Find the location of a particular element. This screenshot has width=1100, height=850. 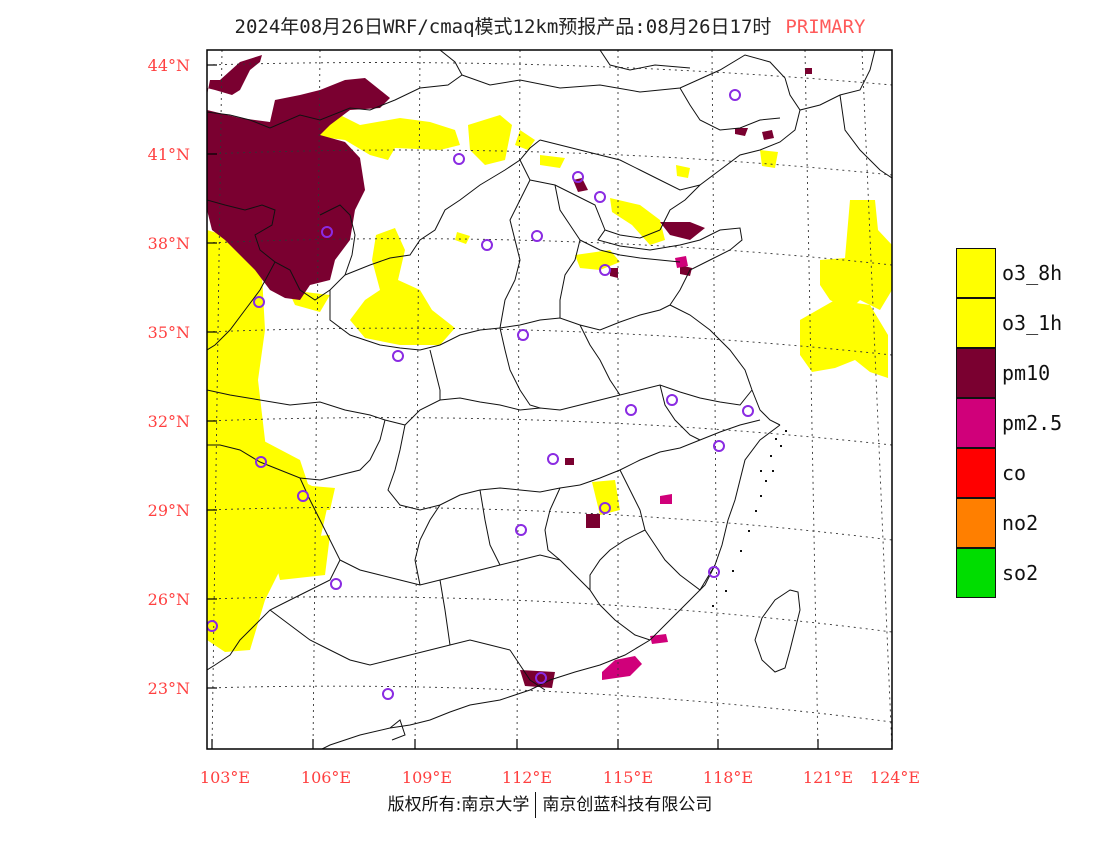

legend-item-o3-1h: o3_1h is located at coordinates (1016, 323).